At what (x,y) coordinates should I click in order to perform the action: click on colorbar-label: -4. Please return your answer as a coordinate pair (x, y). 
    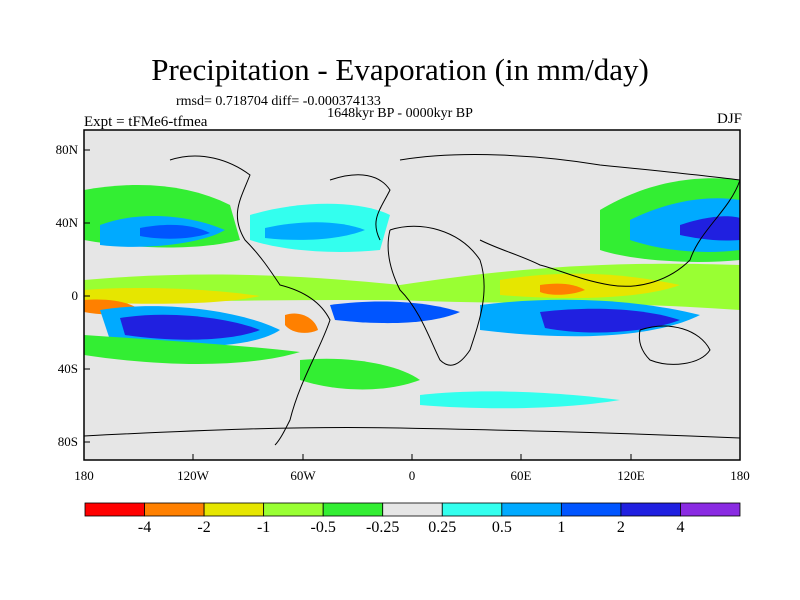
    Looking at the image, I should click on (144, 527).